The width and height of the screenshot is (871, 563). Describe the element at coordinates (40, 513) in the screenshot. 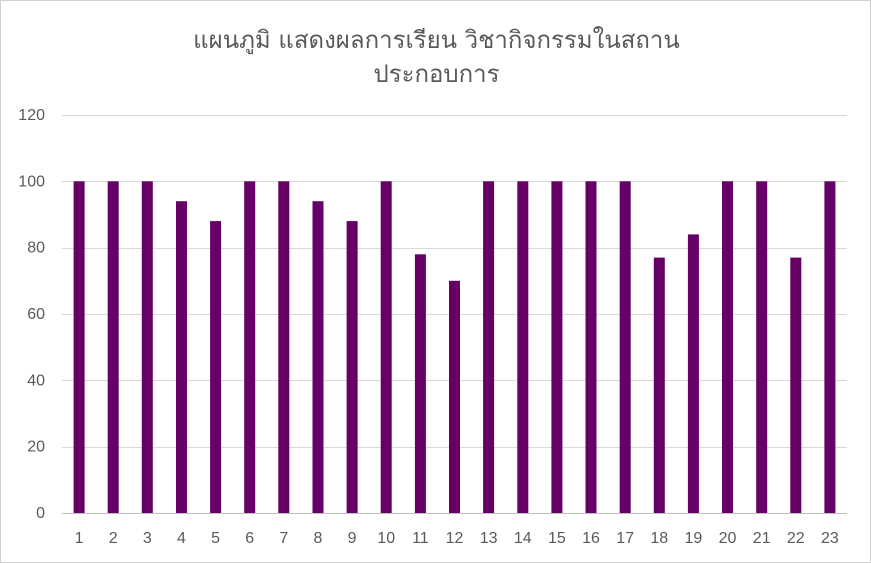

I see `y-tick-label: 0` at that location.